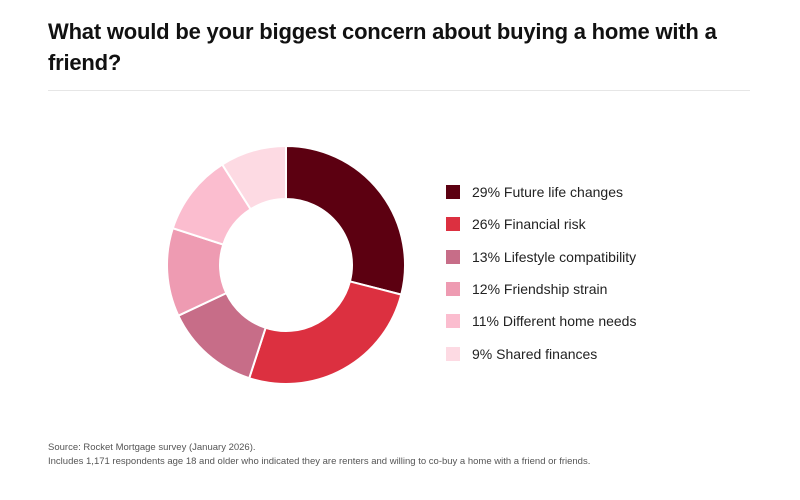 The width and height of the screenshot is (800, 500). What do you see at coordinates (529, 224) in the screenshot?
I see `legend-label: 26% Financial risk` at bounding box center [529, 224].